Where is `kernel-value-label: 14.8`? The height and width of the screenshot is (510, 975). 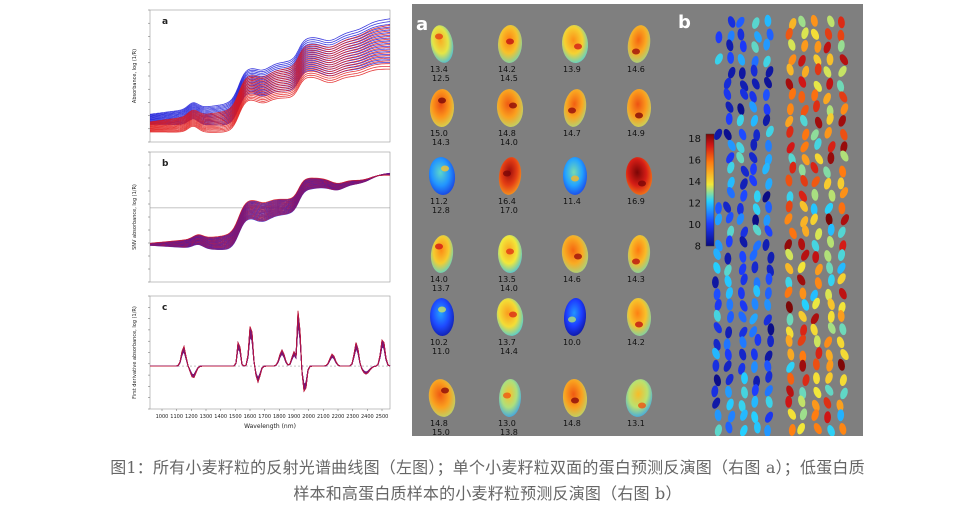
kernel-value-label: 14.8 is located at coordinates (572, 423).